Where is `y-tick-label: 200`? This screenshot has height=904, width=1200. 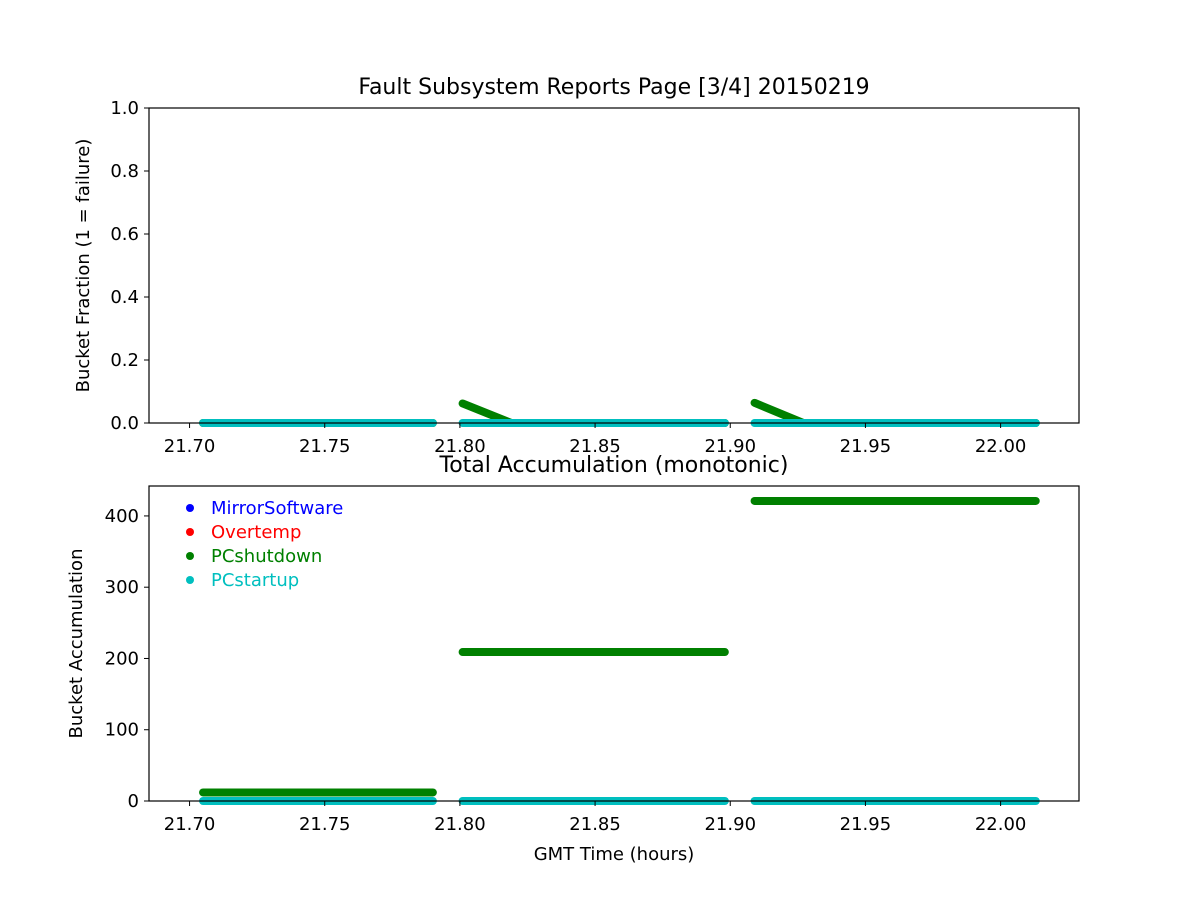 y-tick-label: 200 is located at coordinates (122, 658).